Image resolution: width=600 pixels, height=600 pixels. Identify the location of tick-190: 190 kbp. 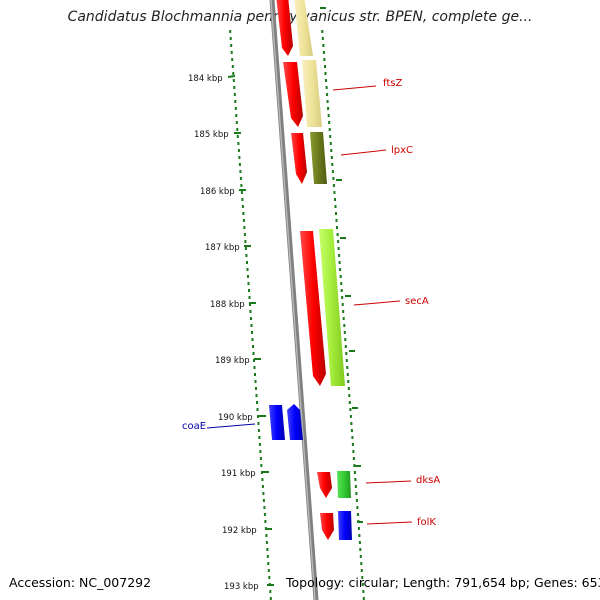
(242, 418).